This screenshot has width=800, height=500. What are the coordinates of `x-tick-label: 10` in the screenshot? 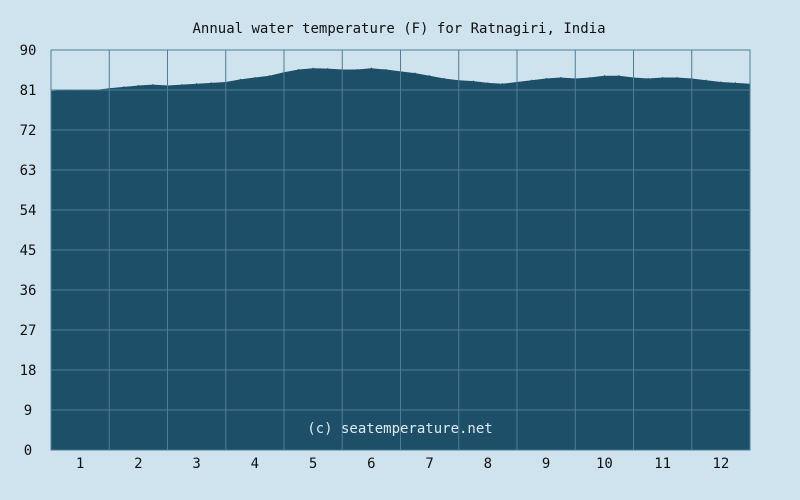 It's located at (604, 464).